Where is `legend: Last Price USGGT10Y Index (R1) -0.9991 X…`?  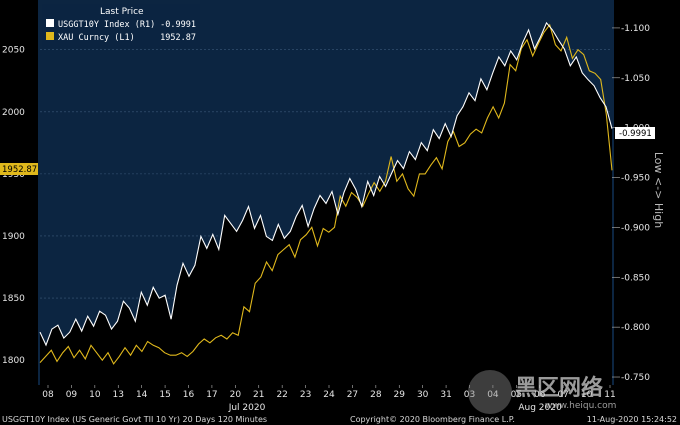 legend: Last Price USGGT10Y Index (R1) -0.9991 X… is located at coordinates (121, 26).